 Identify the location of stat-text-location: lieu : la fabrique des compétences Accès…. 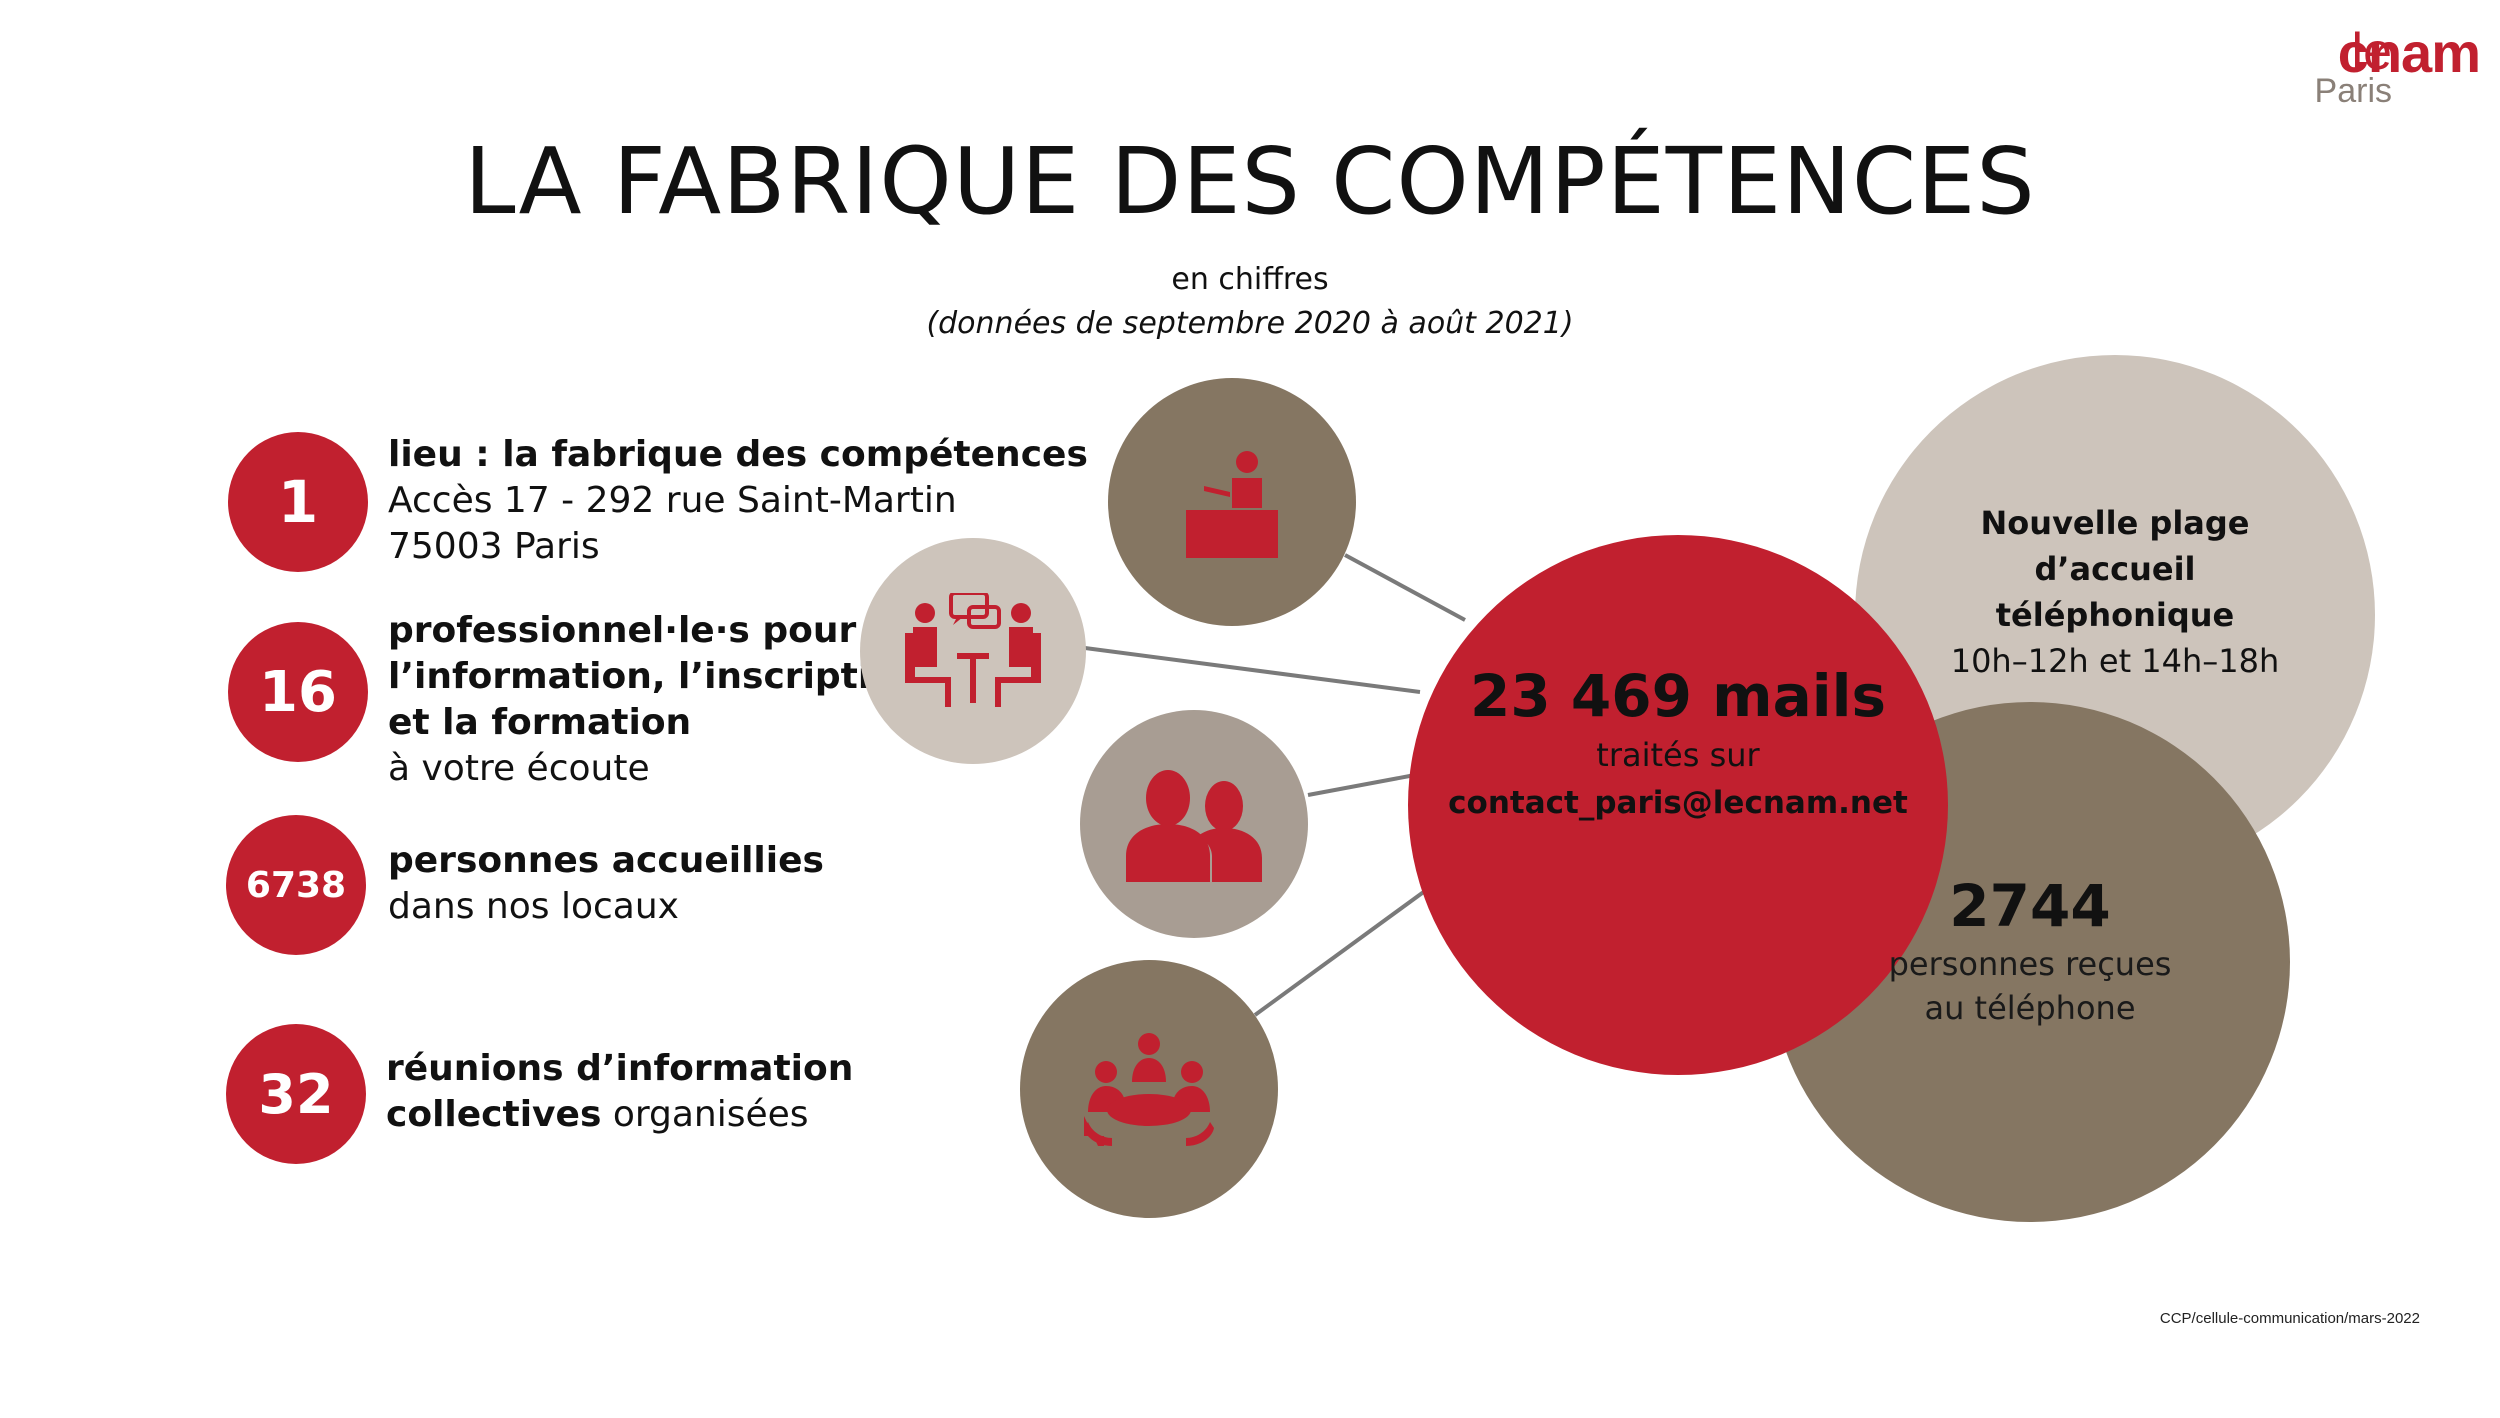
(738, 501).